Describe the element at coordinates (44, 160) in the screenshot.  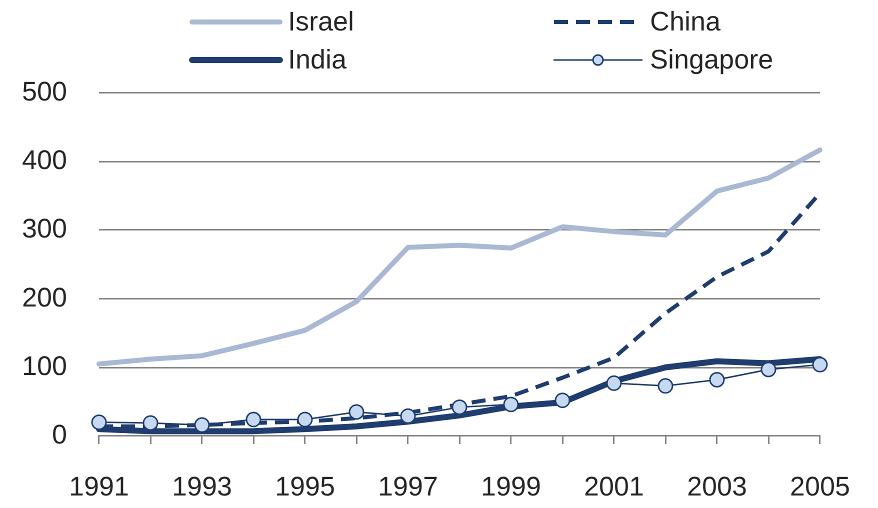
I see `y-tick-label: 400` at that location.